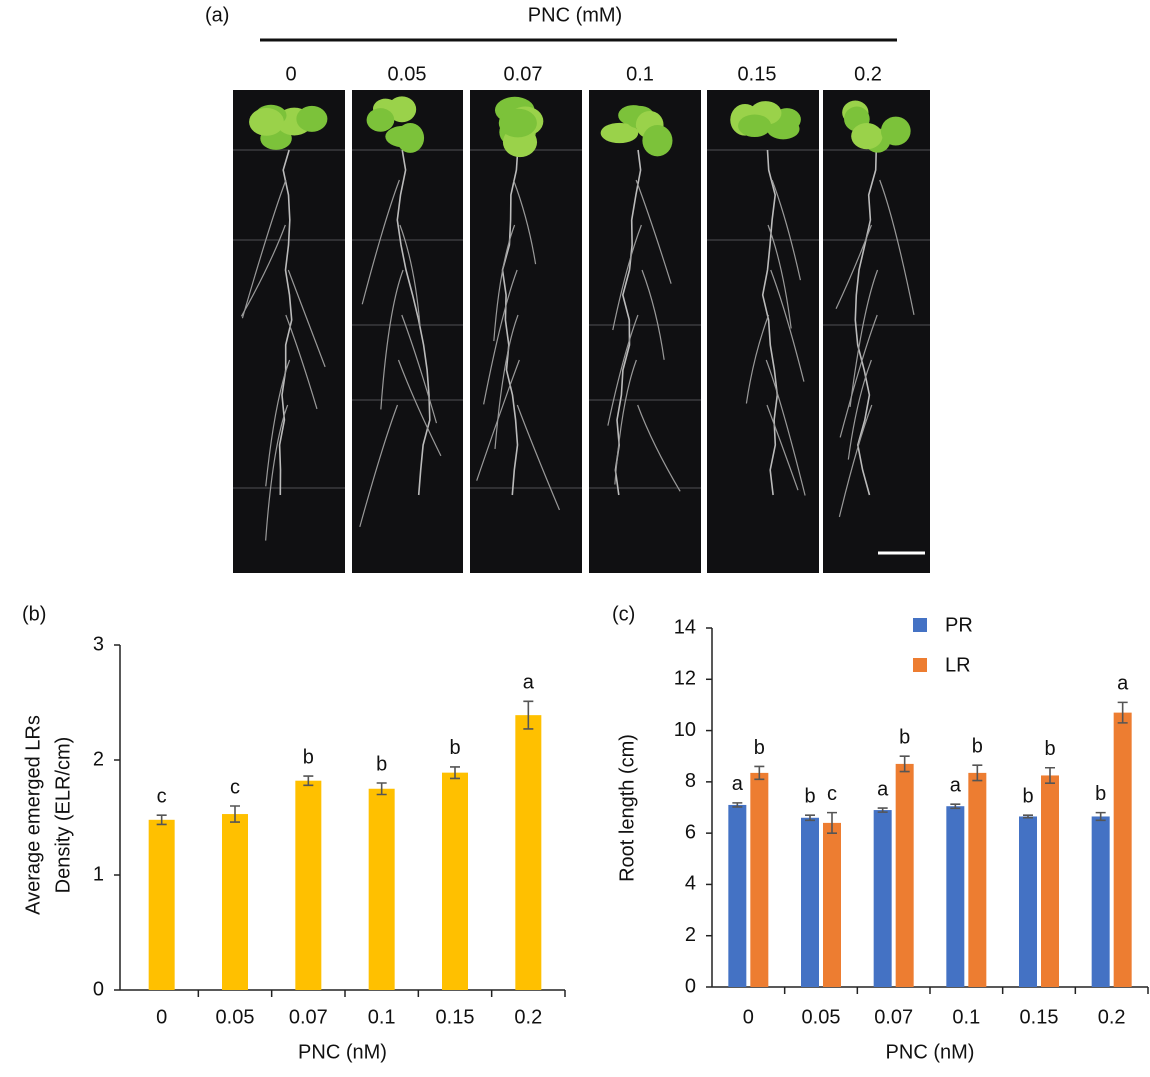  I want to click on x-tick-label: 0.15, so click(455, 1017).